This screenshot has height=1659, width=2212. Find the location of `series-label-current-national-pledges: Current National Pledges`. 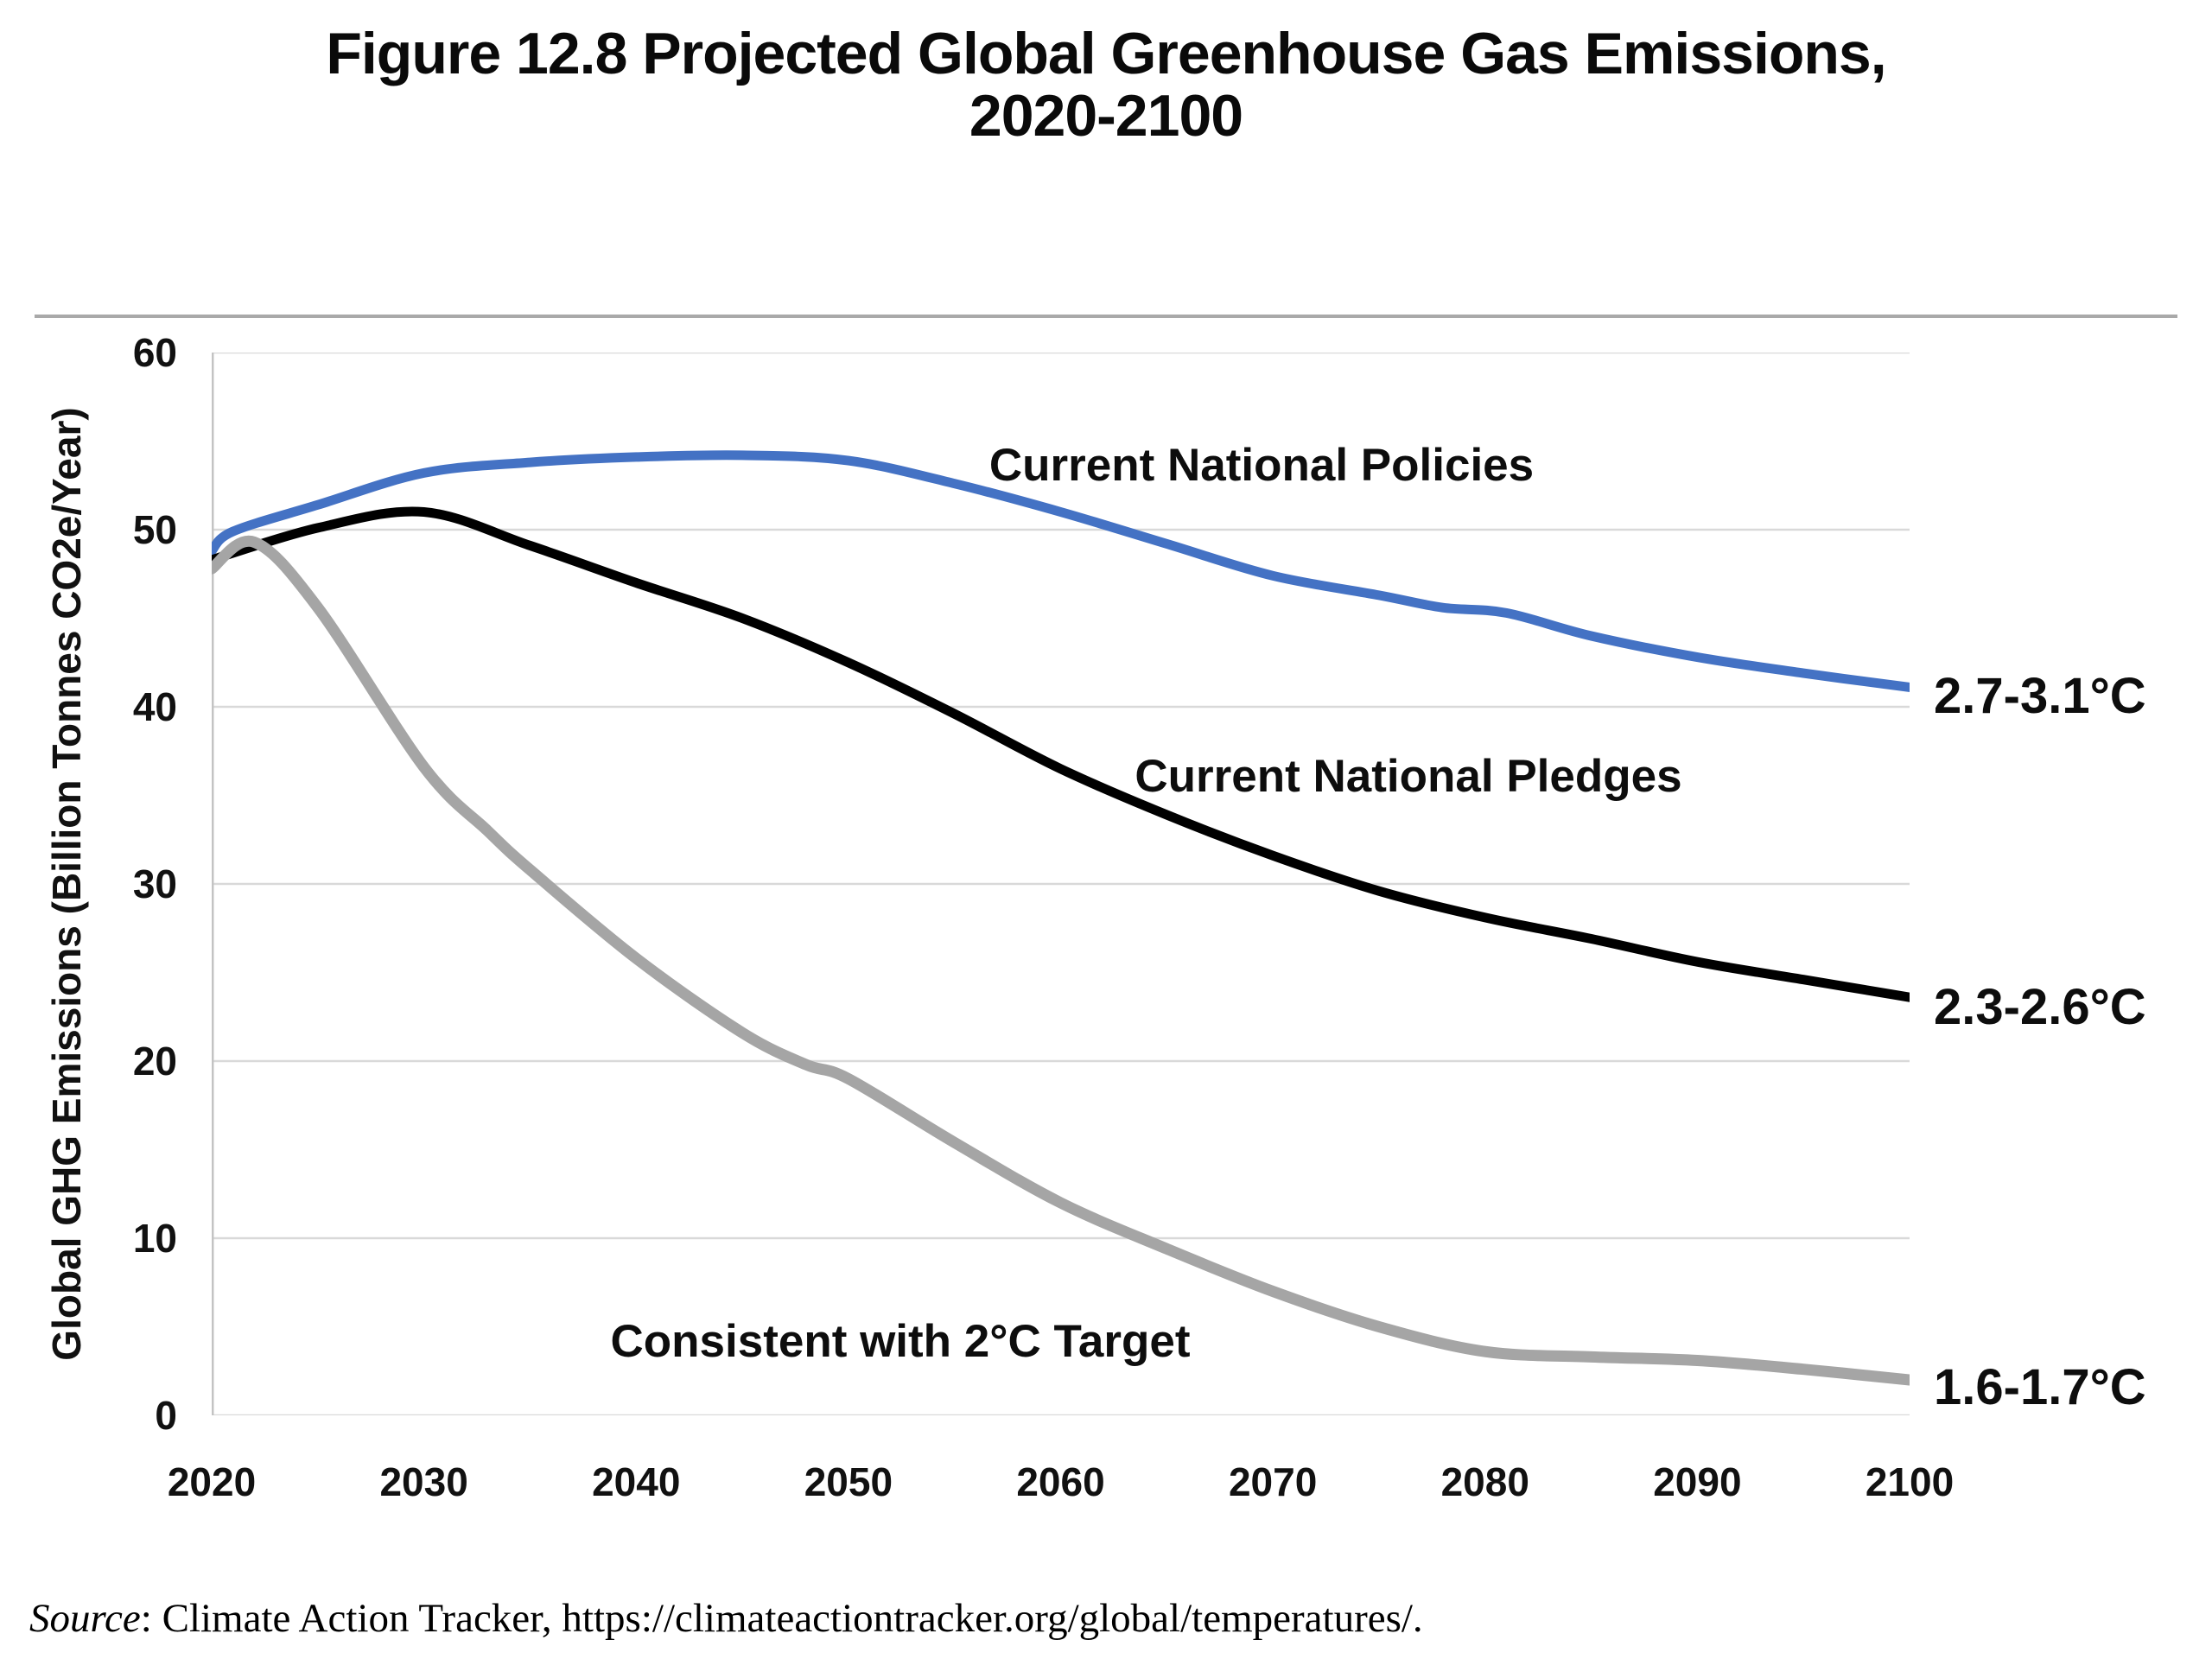

series-label-current-national-pledges: Current National Pledges is located at coordinates (1408, 776).